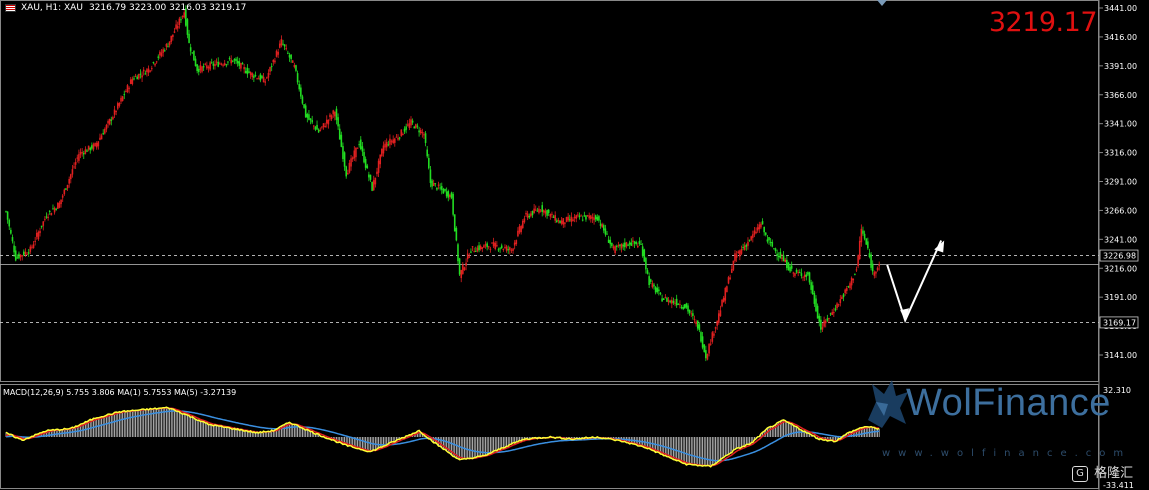  Describe the element at coordinates (1118, 485) in the screenshot. I see `macd-axis-bottom: -33.411` at that location.